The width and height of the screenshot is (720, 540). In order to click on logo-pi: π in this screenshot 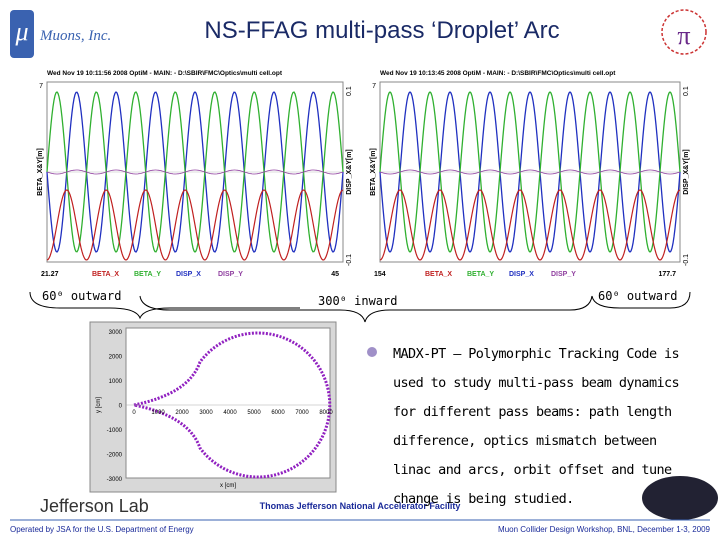, I will do `click(683, 35)`.